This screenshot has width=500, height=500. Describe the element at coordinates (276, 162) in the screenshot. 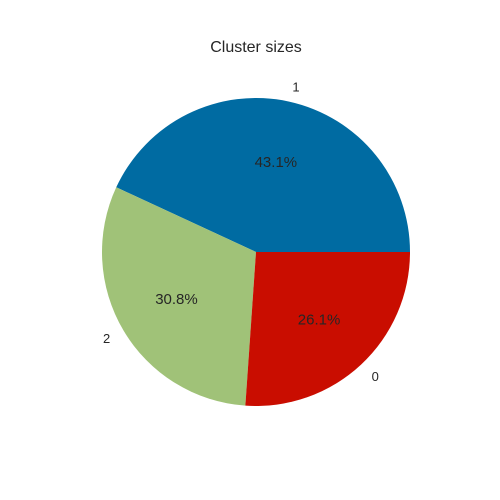

I see `slice-percent-1: 43.1%` at that location.